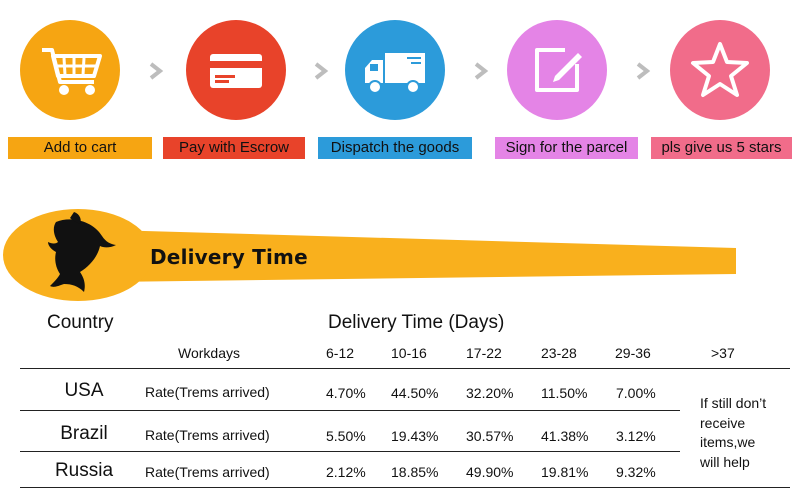 This screenshot has height=495, width=800. I want to click on step-label-add-to-cart: Add to cart, so click(80, 148).